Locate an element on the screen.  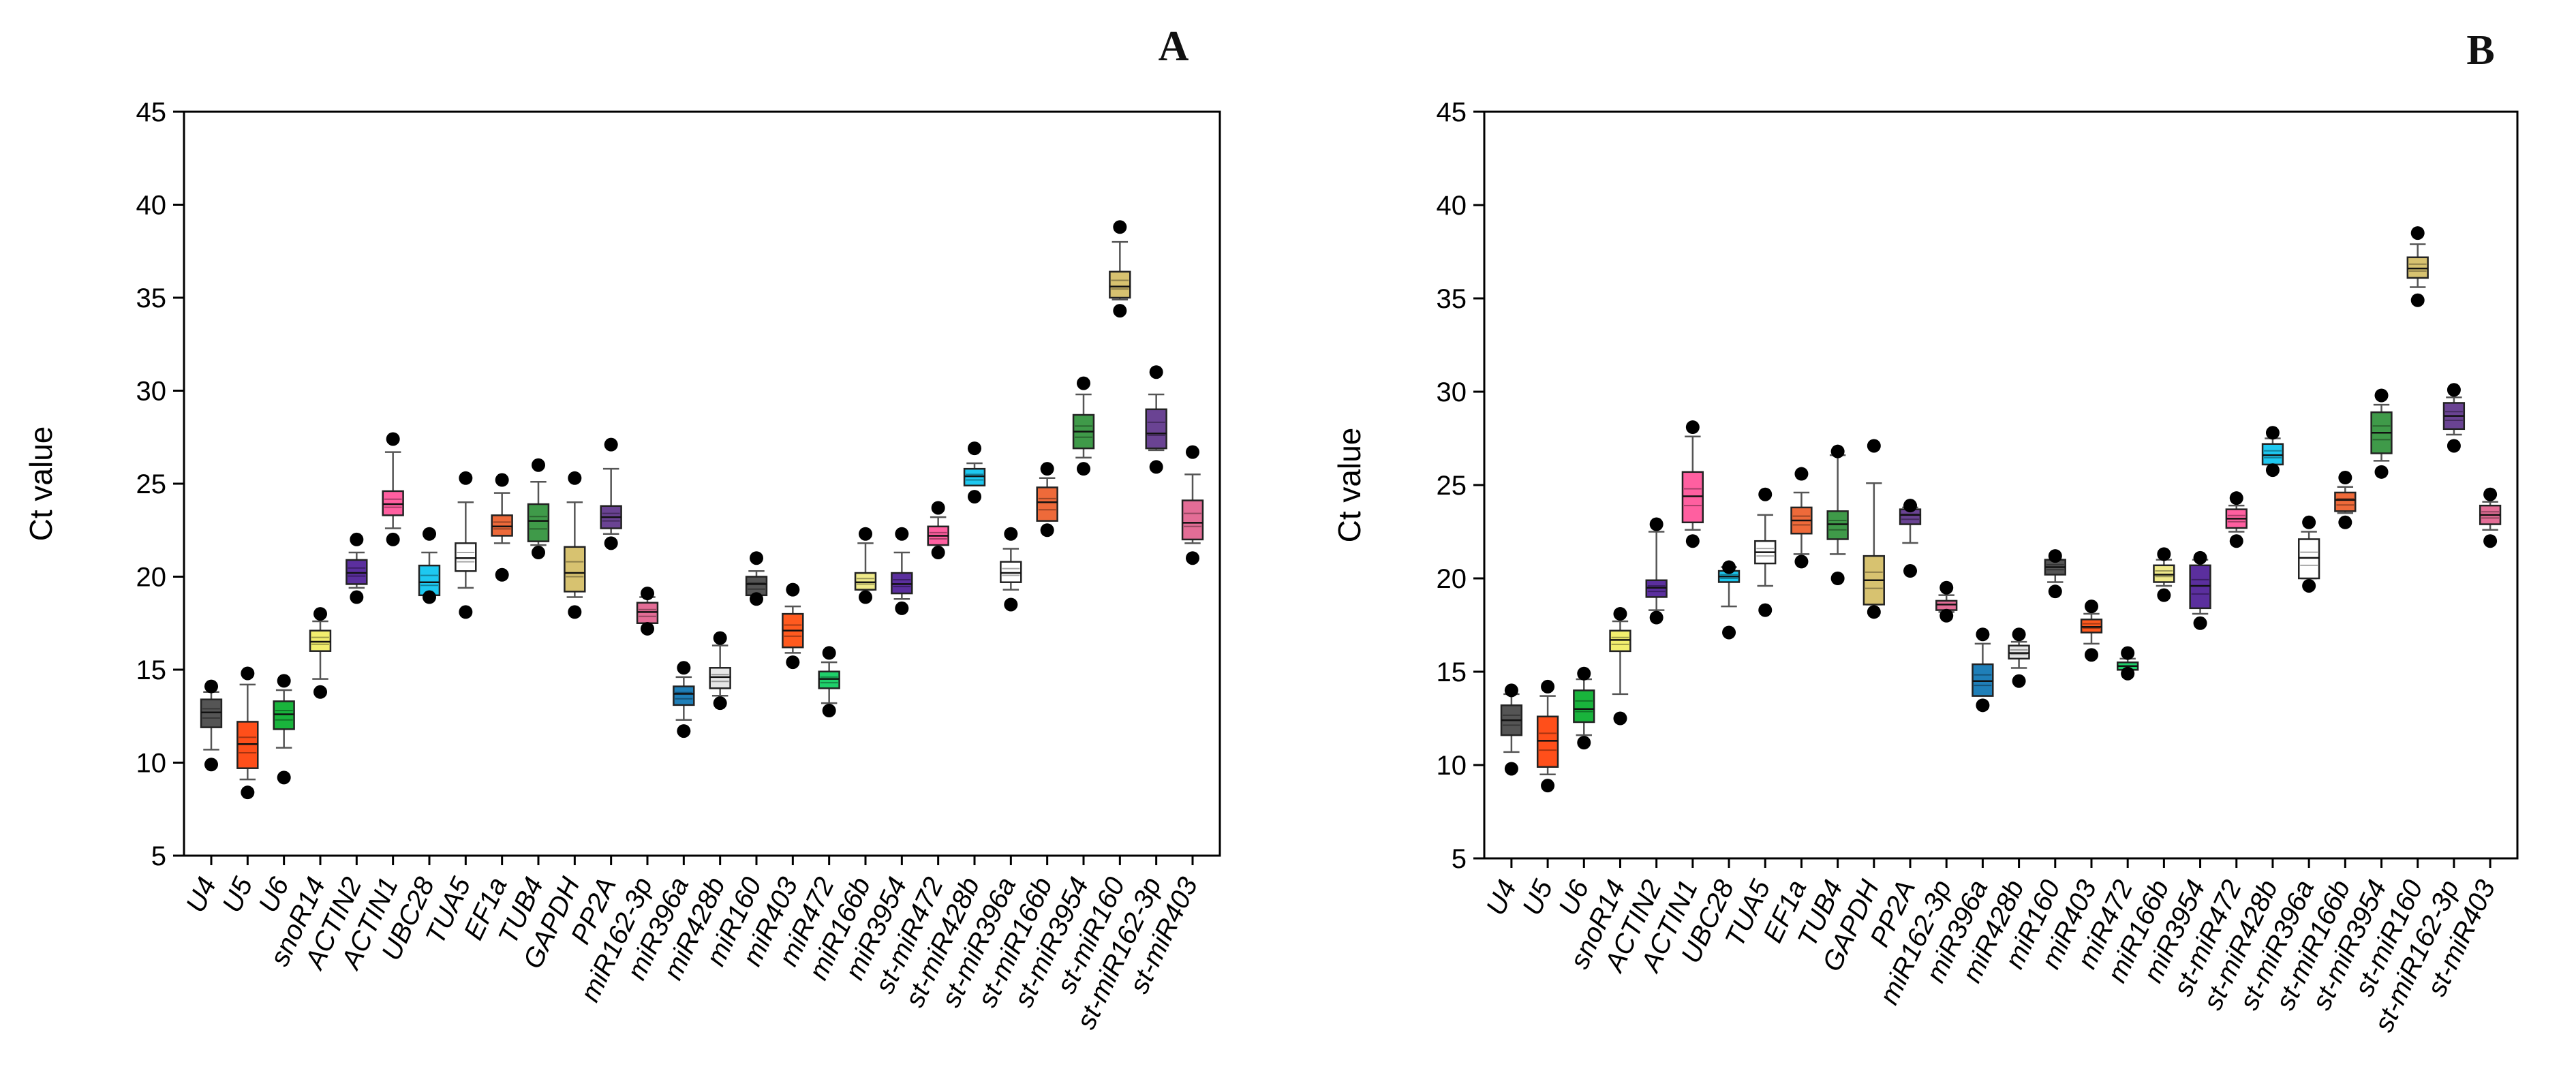
box-st-mir160 is located at coordinates (2417, 267).